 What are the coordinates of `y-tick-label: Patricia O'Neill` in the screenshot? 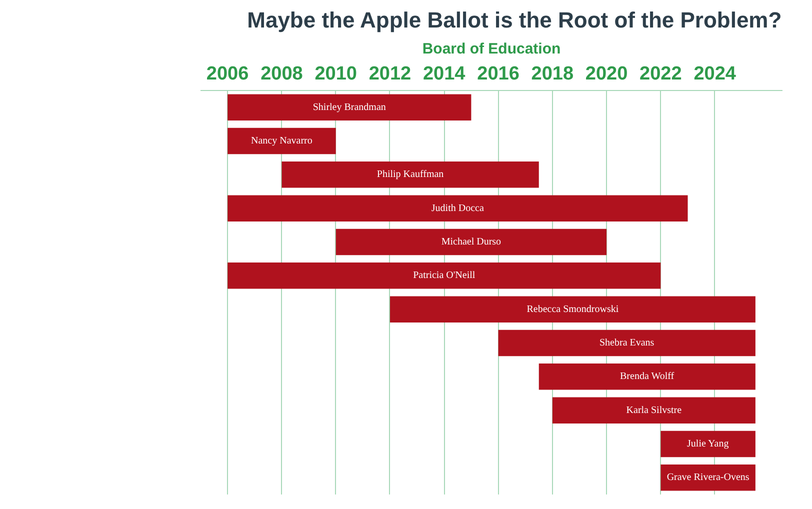 It's located at (444, 276).